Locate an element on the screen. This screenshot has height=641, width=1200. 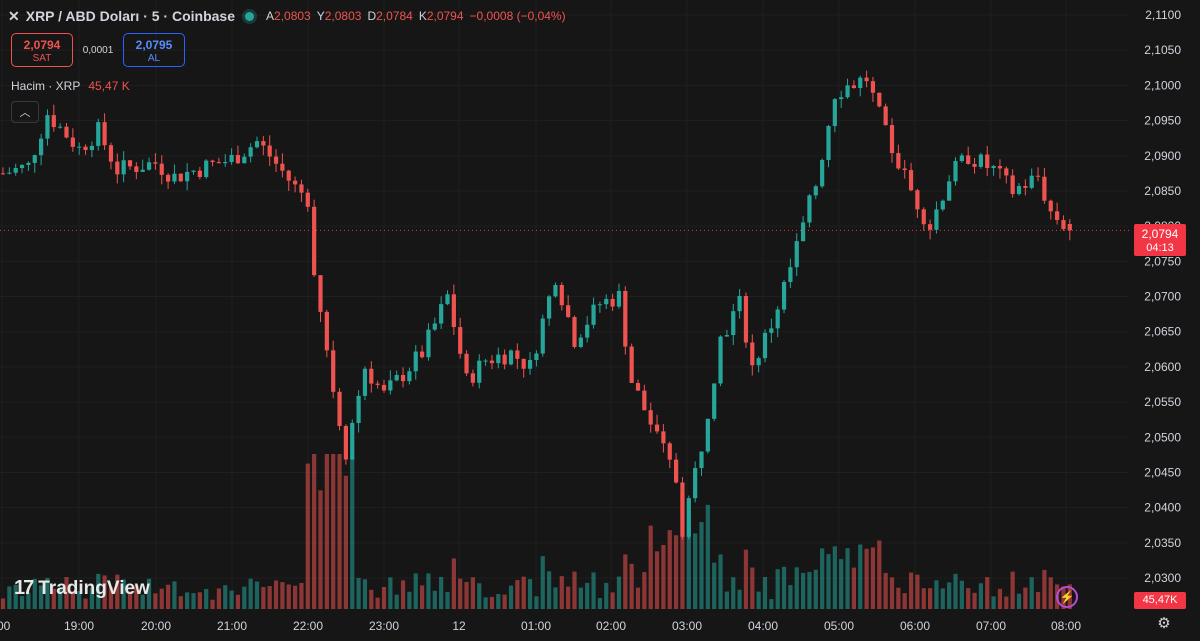
lightning-icon: ⚡ is located at coordinates (1067, 597).